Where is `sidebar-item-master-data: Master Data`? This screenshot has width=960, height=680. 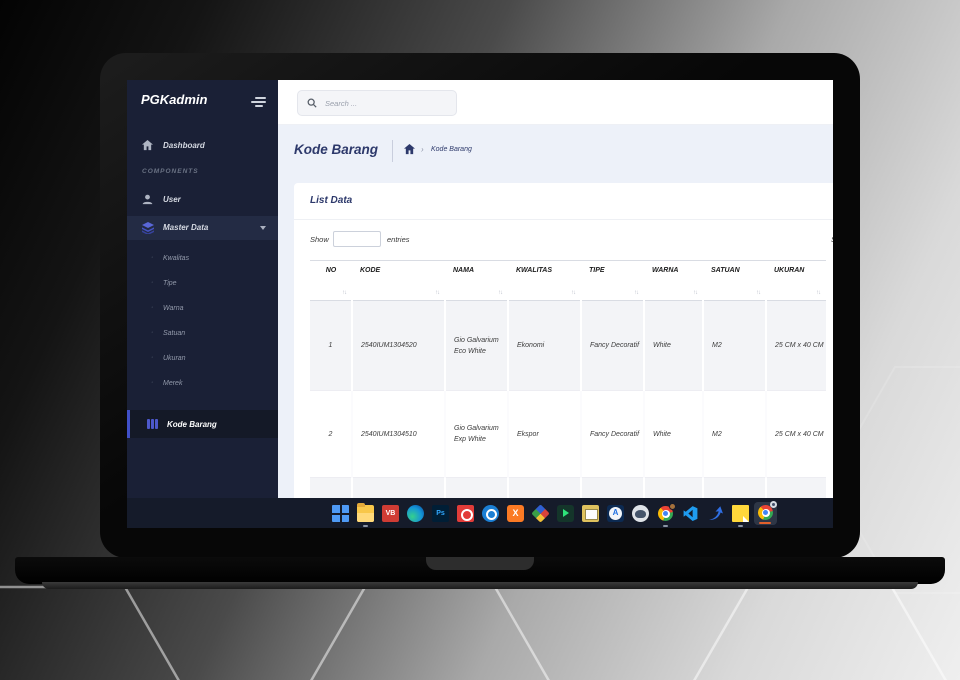 sidebar-item-master-data: Master Data is located at coordinates (202, 228).